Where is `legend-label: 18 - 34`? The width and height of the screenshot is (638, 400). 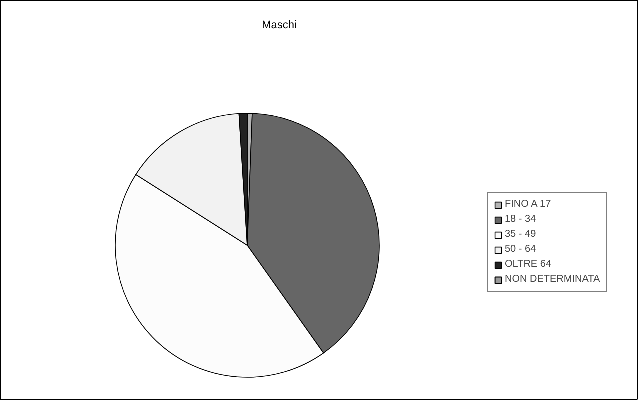 legend-label: 18 - 34 is located at coordinates (520, 219).